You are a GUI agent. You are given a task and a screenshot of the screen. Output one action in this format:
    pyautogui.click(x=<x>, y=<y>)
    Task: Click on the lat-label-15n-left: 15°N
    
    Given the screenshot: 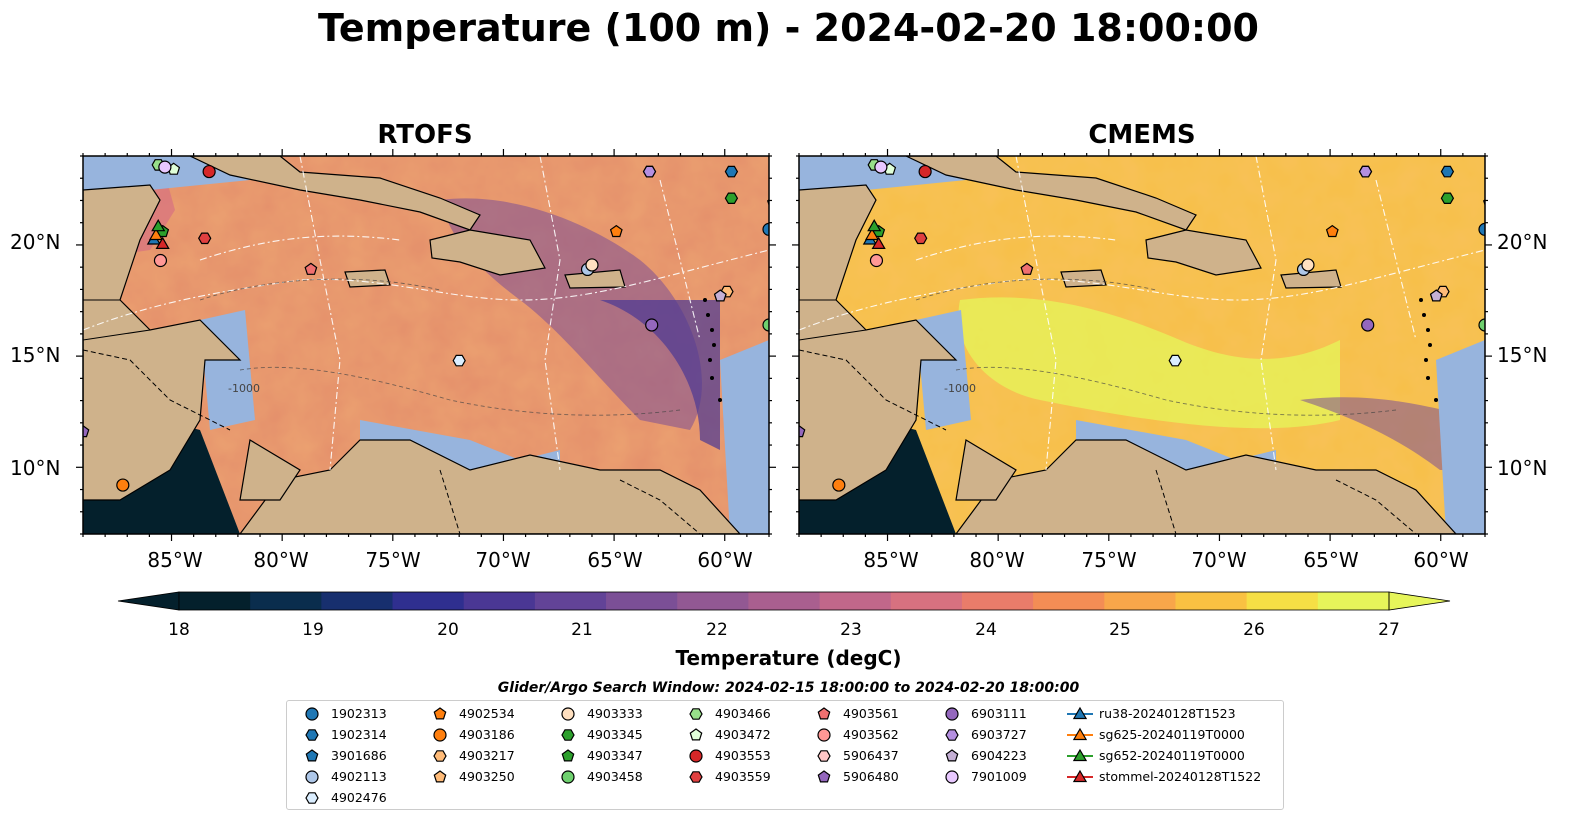 What is the action you would take?
    pyautogui.click(x=35, y=355)
    